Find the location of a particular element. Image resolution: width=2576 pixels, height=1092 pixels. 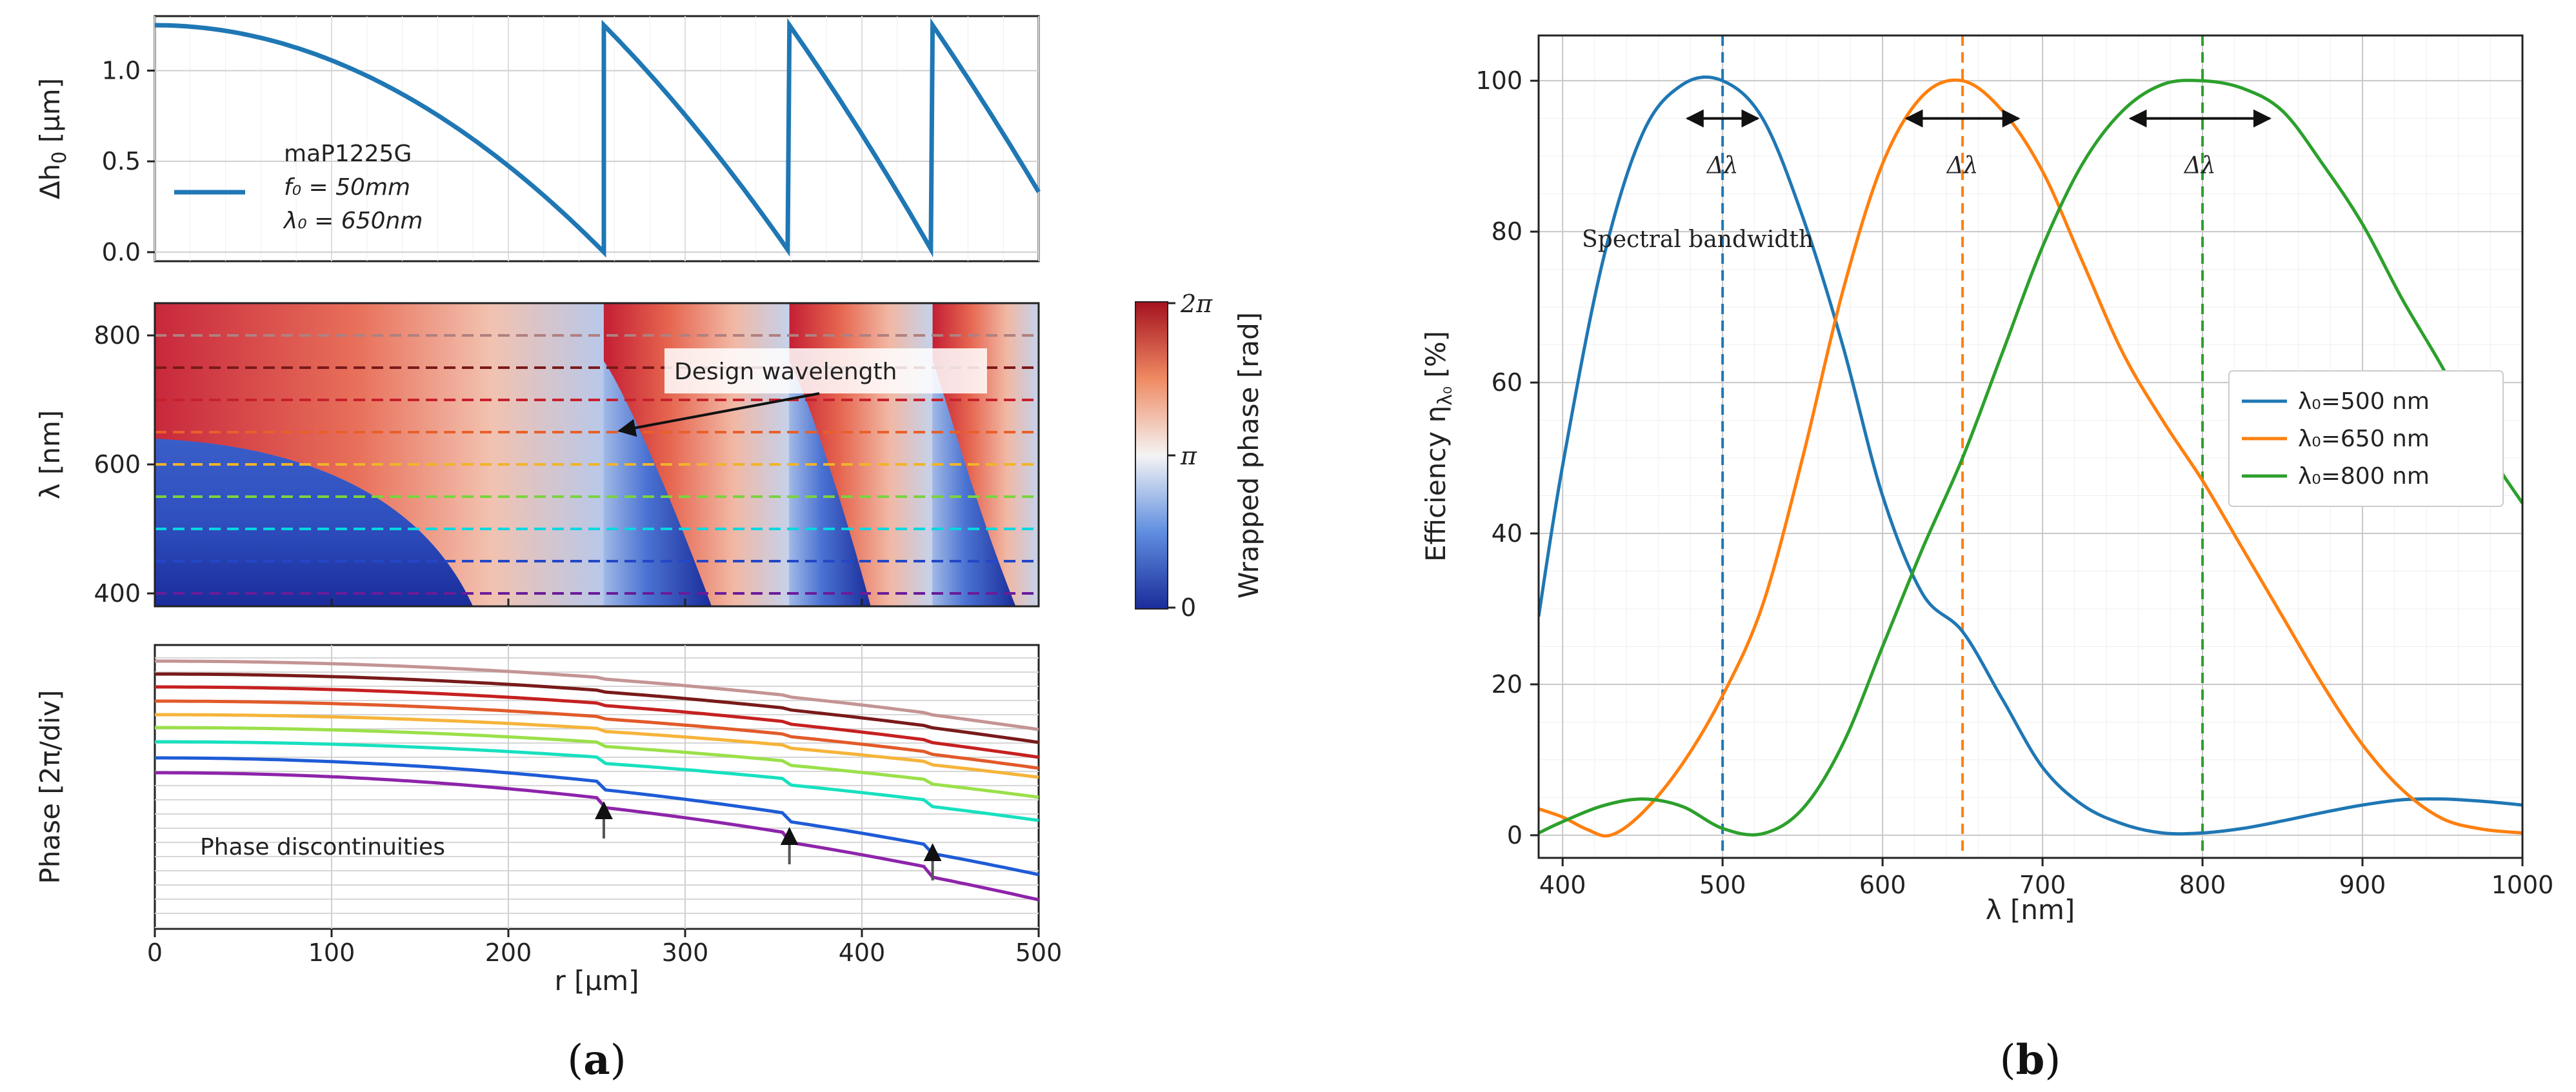

phase-line-500-nm is located at coordinates (597, 781).